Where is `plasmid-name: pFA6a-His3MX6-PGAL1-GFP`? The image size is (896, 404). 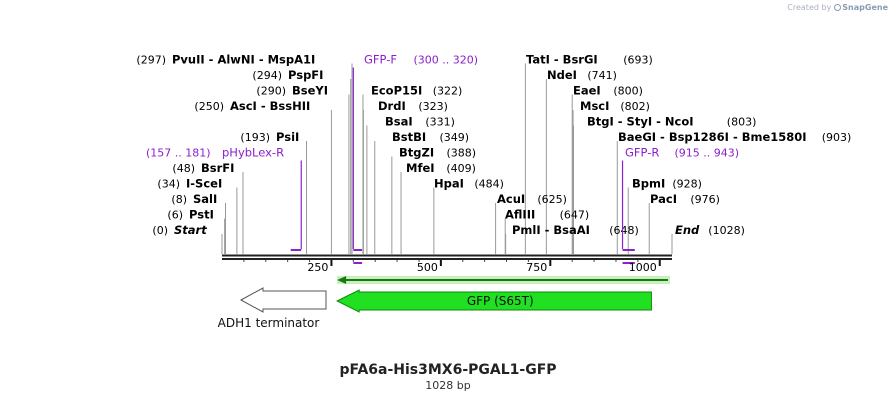
plasmid-name: pFA6a-His3MX6-PGAL1-GFP is located at coordinates (448, 370).